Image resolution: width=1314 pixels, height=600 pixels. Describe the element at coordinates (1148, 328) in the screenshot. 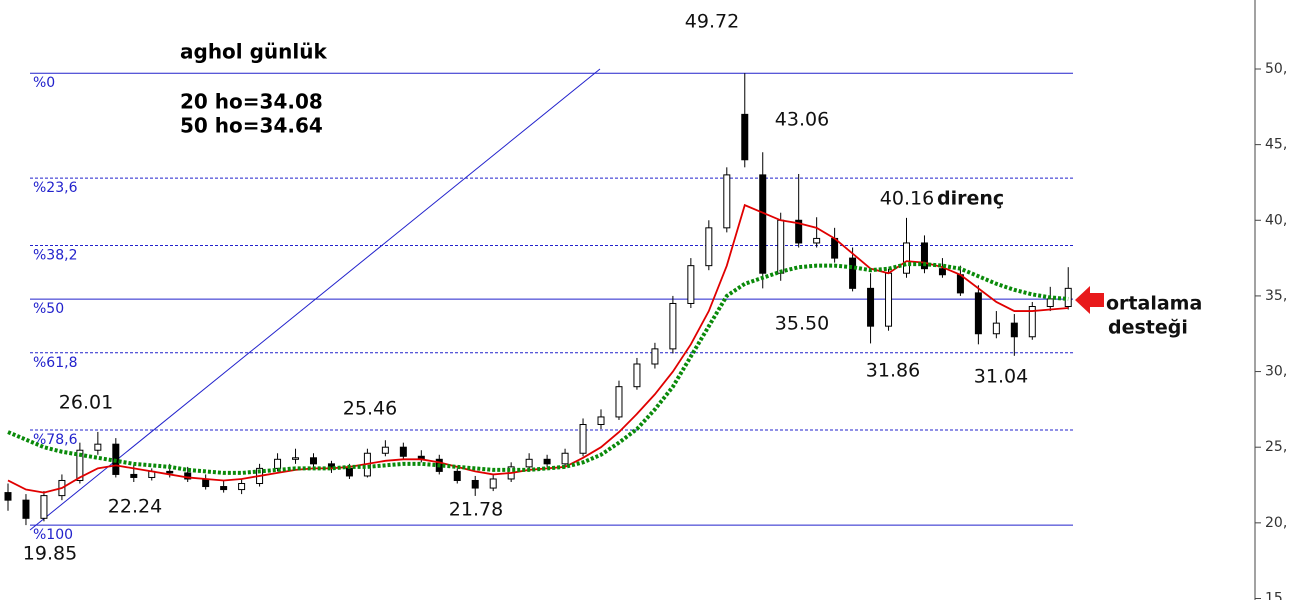

I see `annotation: desteği` at that location.